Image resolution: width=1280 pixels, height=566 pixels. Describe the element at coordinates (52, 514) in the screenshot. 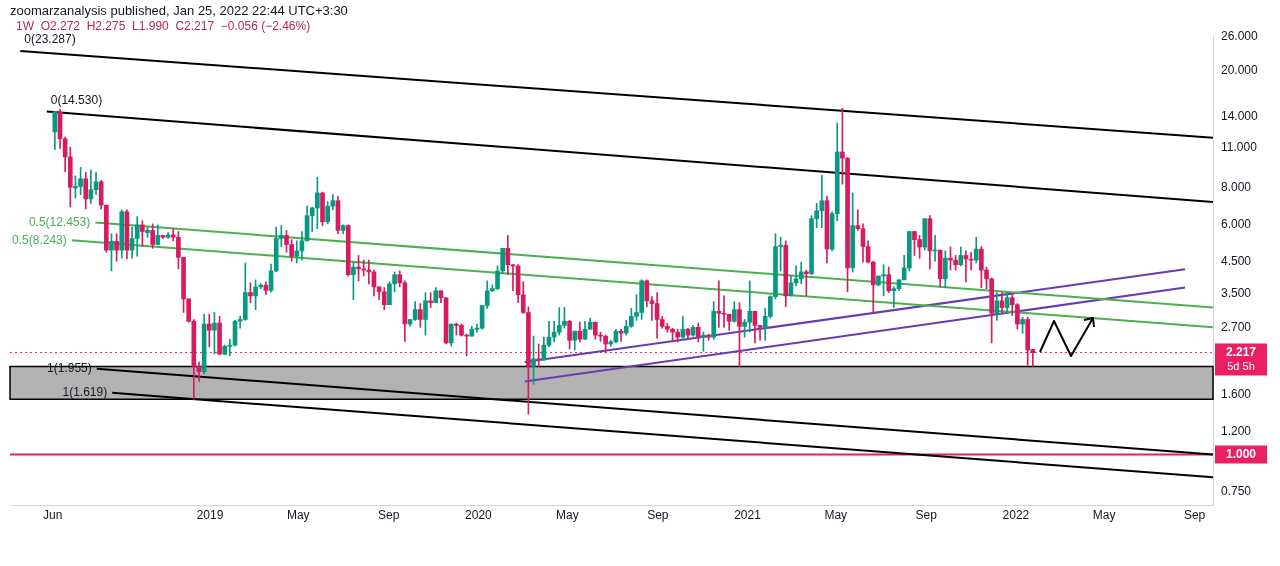

I see `x-tick-label: Jun` at that location.